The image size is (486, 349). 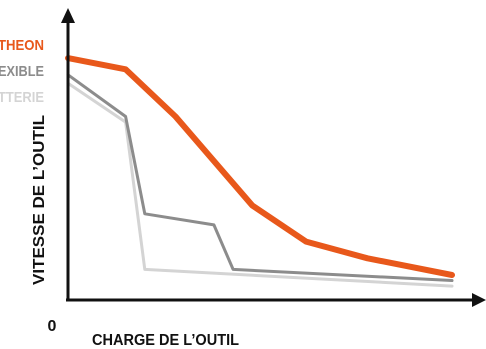 I want to click on legend-entry-2: EXIBLE, so click(x=22, y=71).